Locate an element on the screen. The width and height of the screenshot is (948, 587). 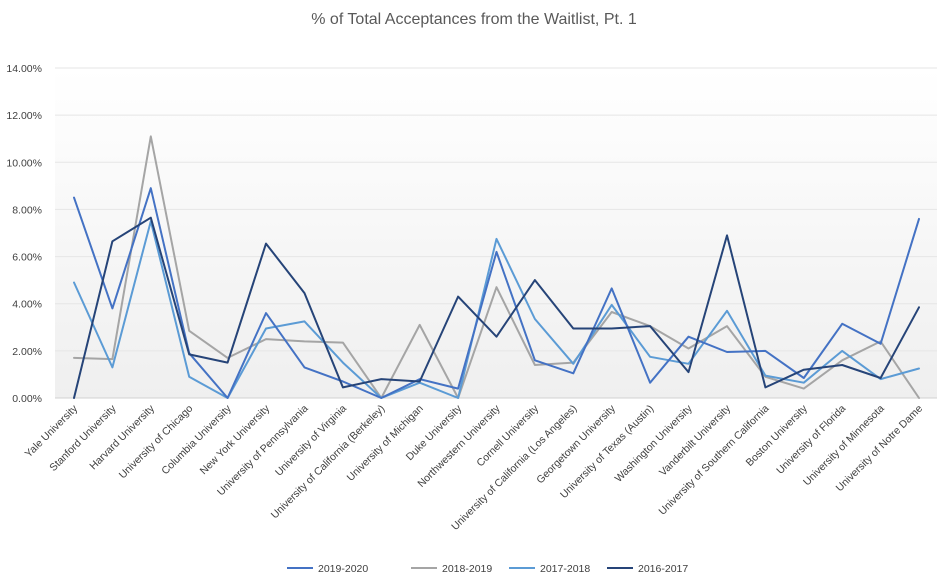
x-category-label: University of Chicago is located at coordinates (156, 442).